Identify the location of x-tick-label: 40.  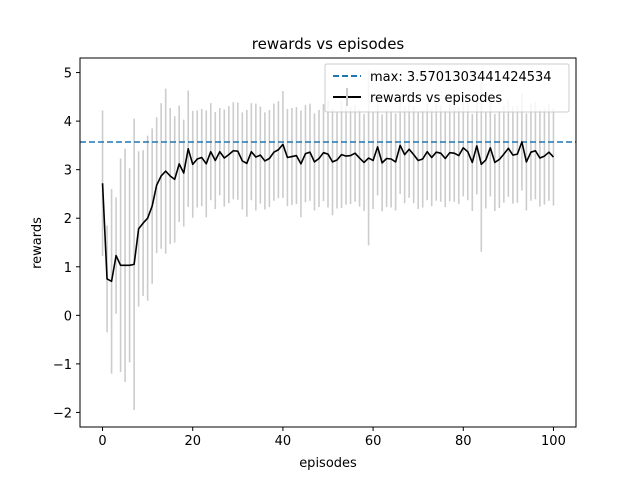
(283, 441).